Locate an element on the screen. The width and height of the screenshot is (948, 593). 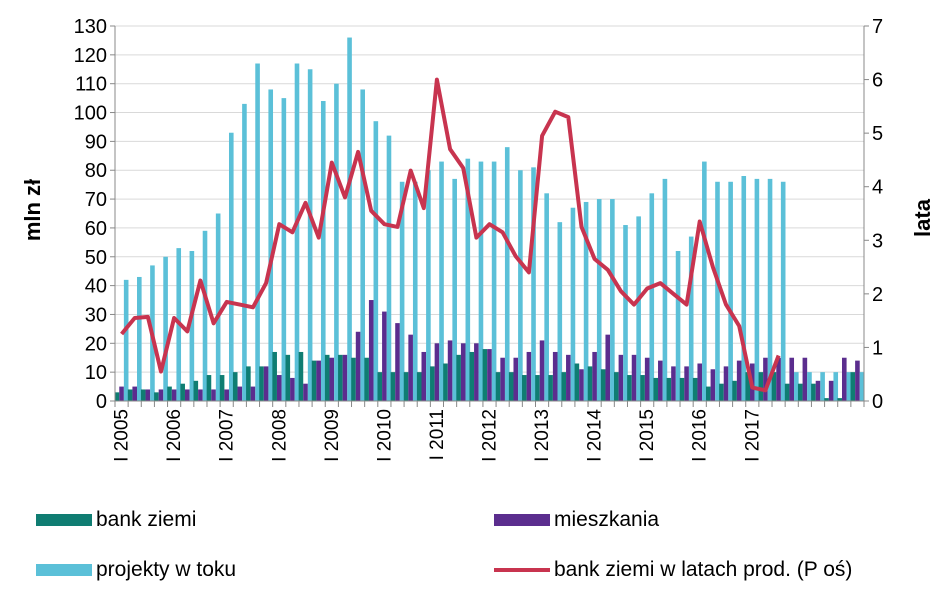
x-tick-label: I 2012 is located at coordinates (490, 435).